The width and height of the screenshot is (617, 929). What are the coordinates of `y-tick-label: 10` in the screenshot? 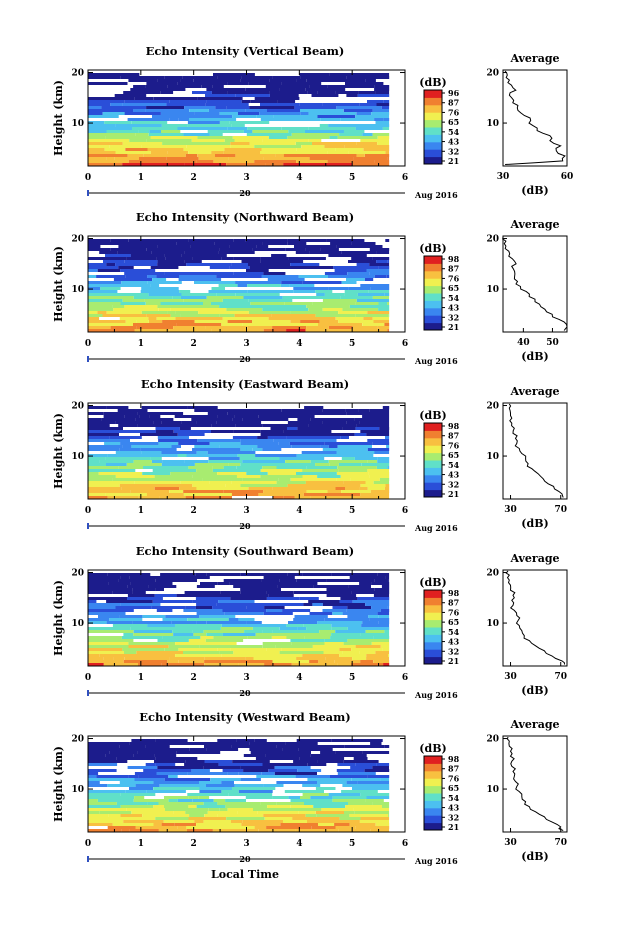 It's located at (77, 624).